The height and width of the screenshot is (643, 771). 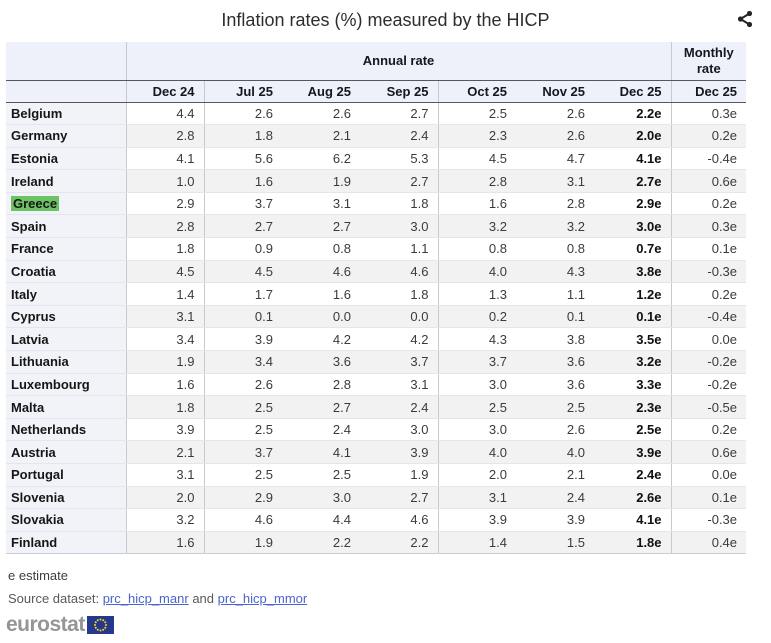 I want to click on value-cell: 1.6, so click(x=165, y=543).